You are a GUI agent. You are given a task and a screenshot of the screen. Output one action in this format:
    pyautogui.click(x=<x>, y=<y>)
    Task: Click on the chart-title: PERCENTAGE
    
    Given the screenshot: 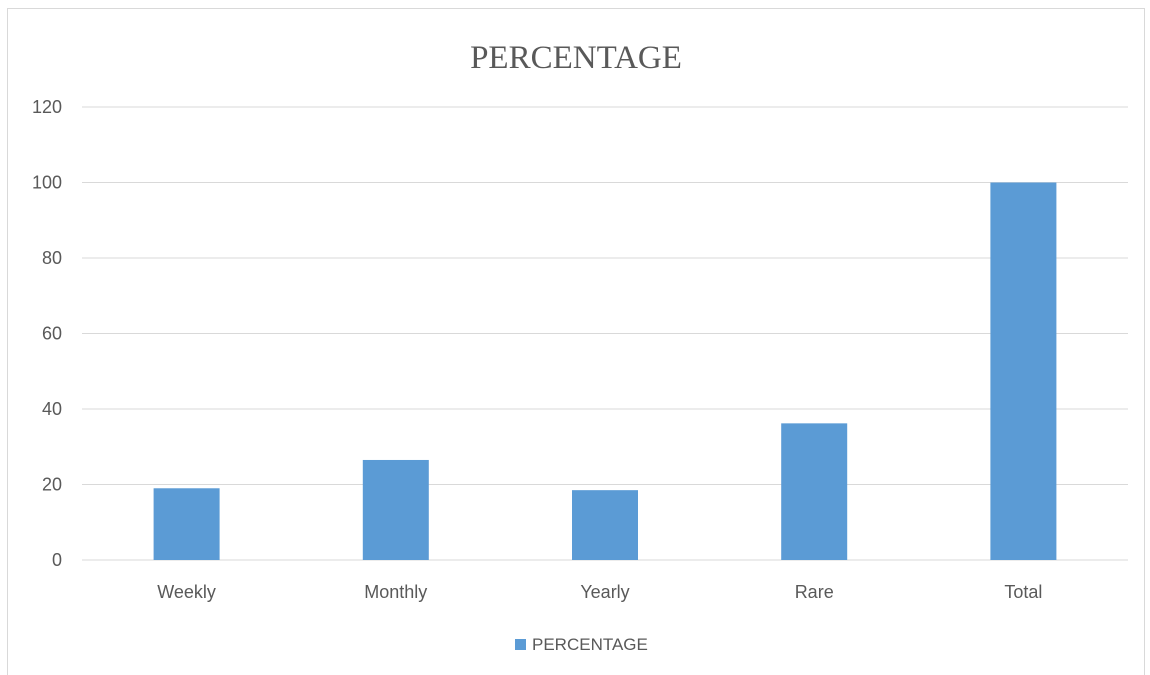 What is the action you would take?
    pyautogui.click(x=576, y=58)
    